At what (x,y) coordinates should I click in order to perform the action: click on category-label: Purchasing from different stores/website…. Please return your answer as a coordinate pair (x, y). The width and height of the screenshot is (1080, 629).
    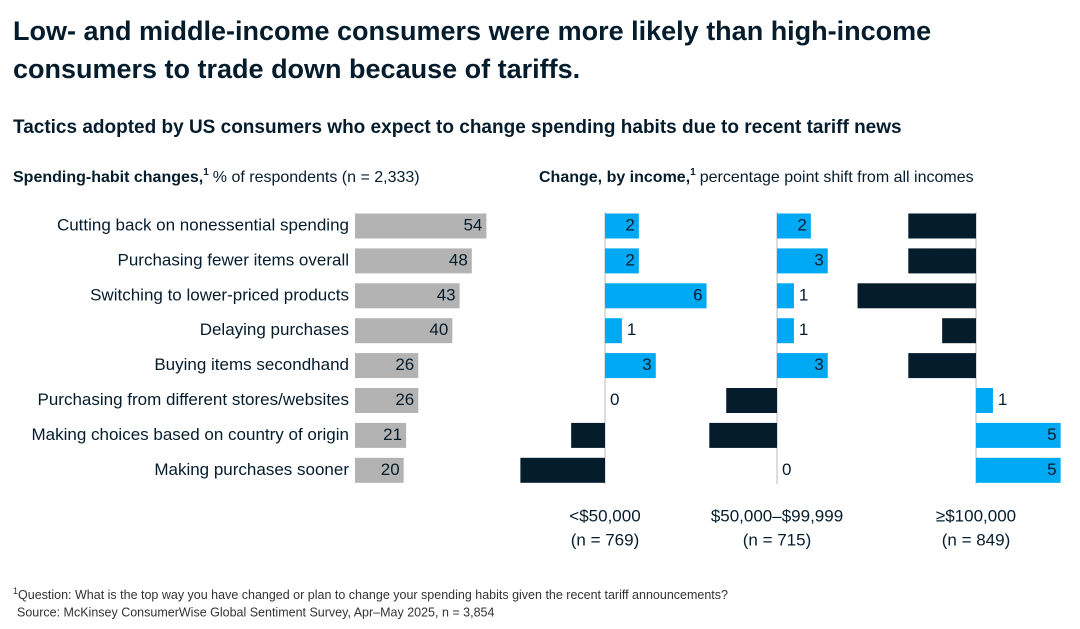
    Looking at the image, I should click on (194, 399).